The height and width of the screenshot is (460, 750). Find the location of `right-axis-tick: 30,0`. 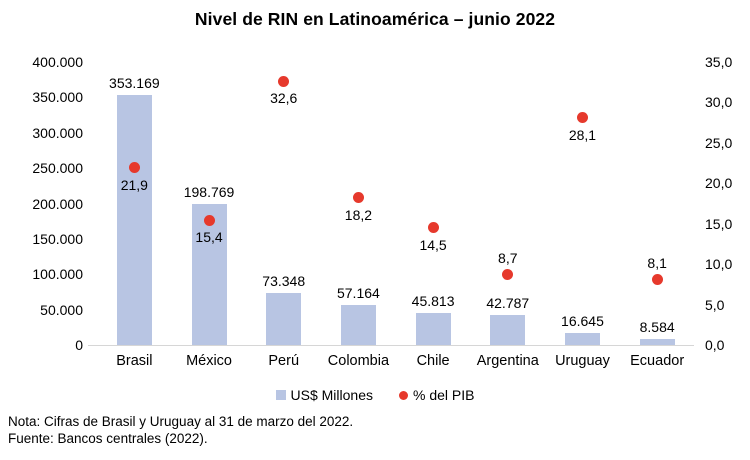

right-axis-tick: 30,0 is located at coordinates (719, 102).